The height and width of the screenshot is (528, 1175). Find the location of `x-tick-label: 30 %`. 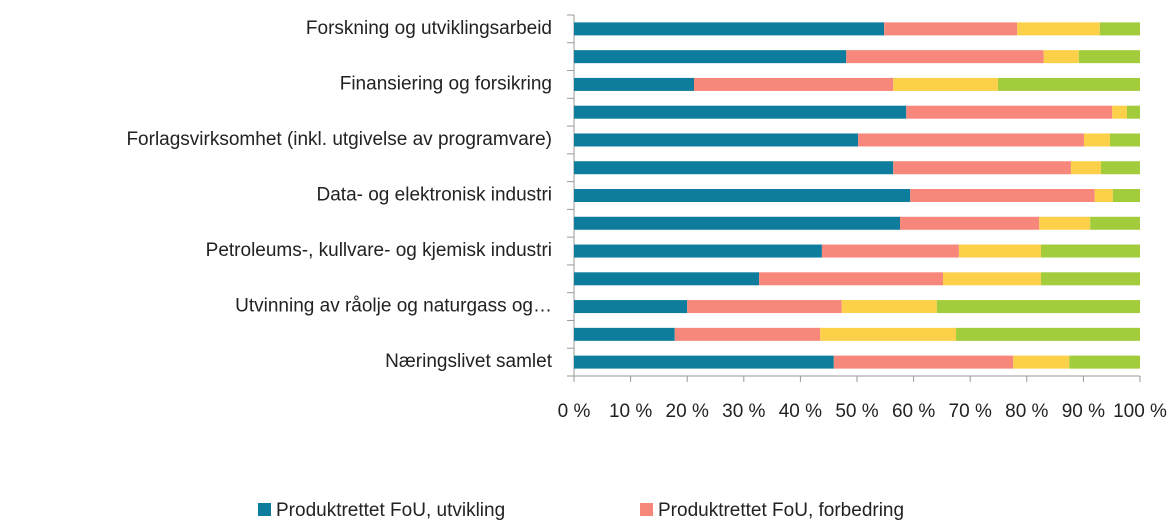

x-tick-label: 30 % is located at coordinates (743, 411).